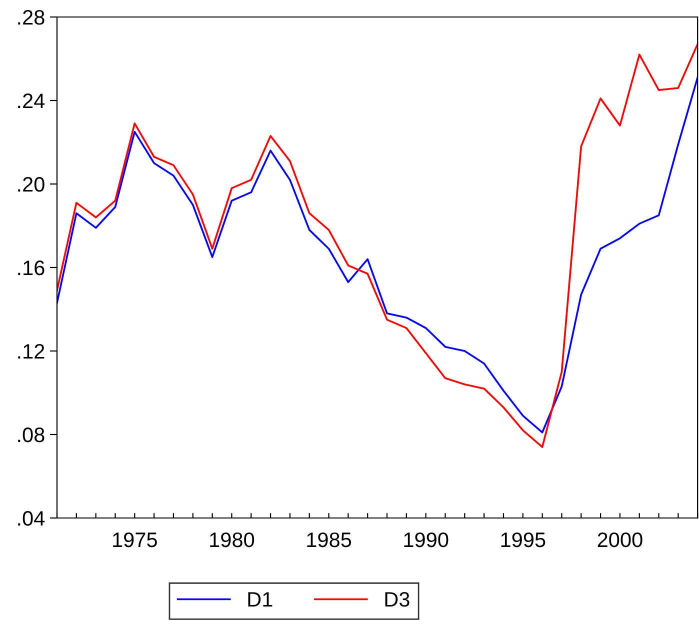  Describe the element at coordinates (135, 540) in the screenshot. I see `x-tick-label: 1975` at that location.